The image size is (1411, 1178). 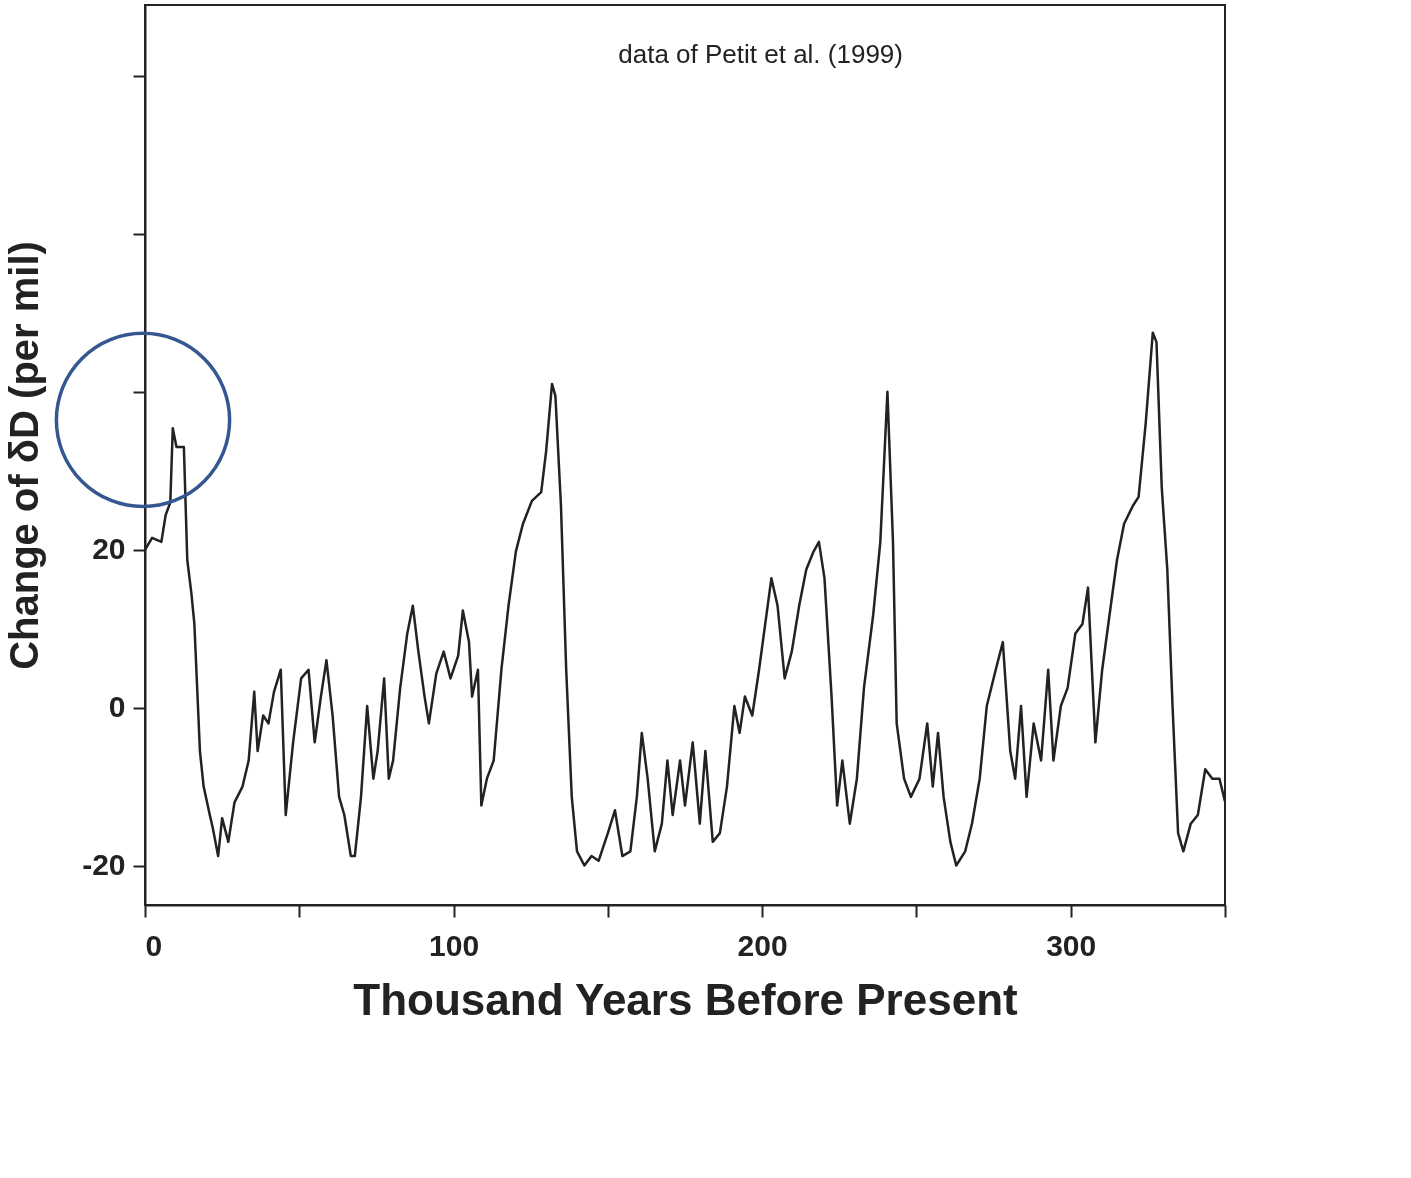 I want to click on y-axis-title: Change of δD (per mil), so click(x=24, y=455).